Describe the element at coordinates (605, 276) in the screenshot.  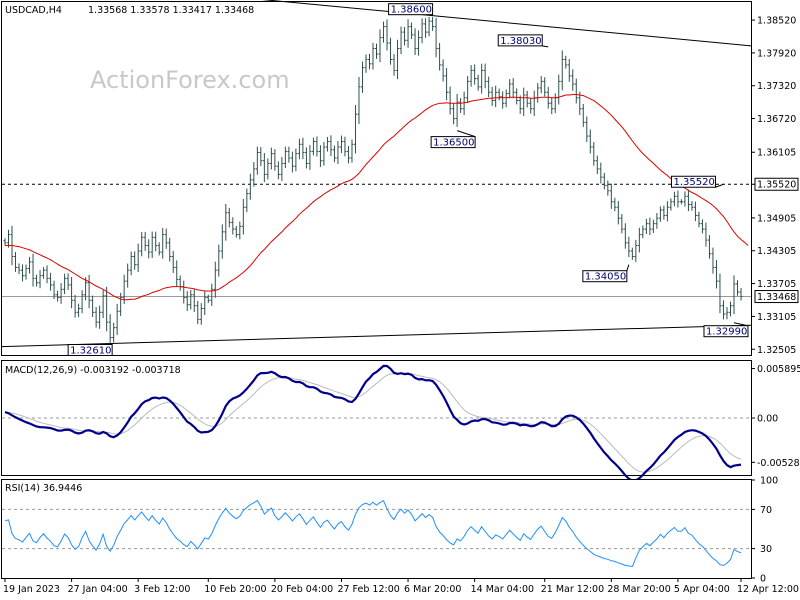
I see `annotation-box` at that location.